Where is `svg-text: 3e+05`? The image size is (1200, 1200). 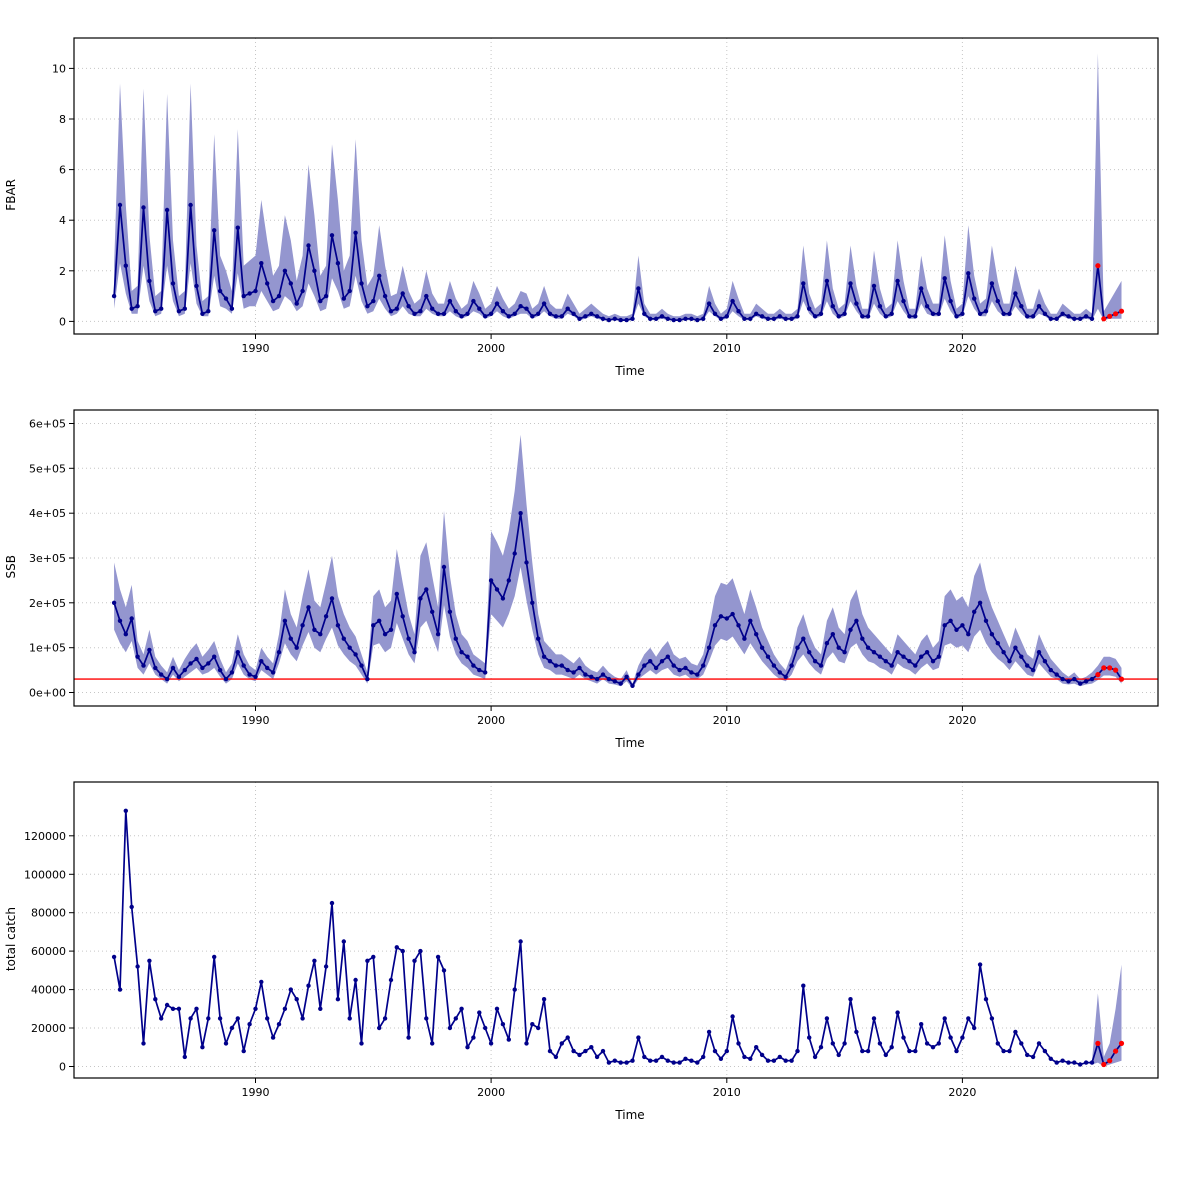 svg-text: 3e+05 is located at coordinates (47, 558).